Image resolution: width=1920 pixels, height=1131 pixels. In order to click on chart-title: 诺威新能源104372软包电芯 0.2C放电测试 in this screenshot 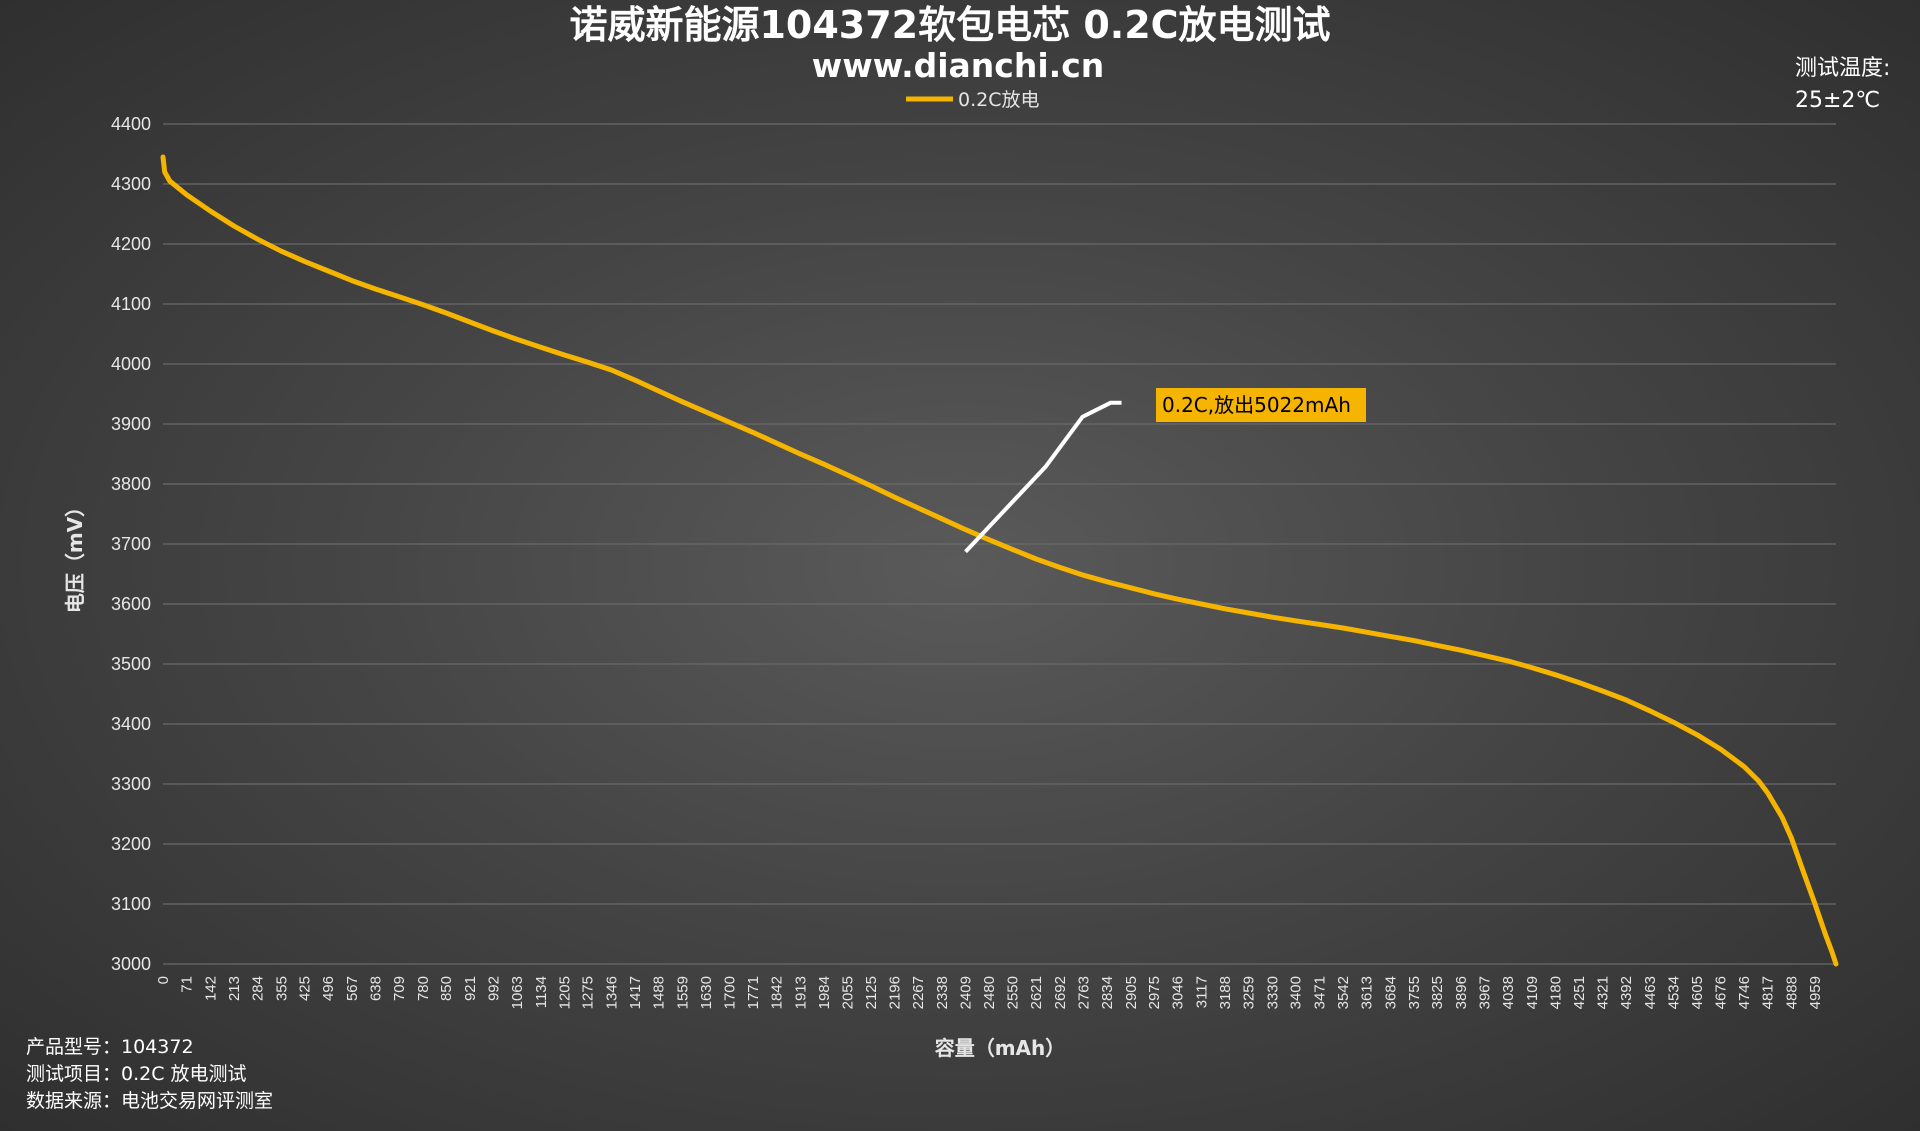, I will do `click(949, 25)`.